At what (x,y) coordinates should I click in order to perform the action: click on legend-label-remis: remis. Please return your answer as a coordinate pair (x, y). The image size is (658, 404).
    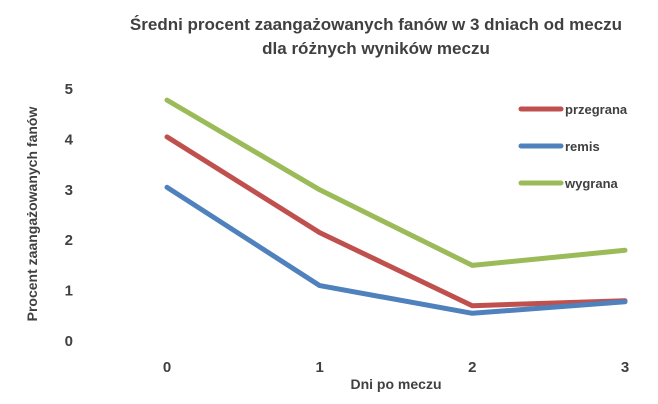
    Looking at the image, I should click on (582, 146).